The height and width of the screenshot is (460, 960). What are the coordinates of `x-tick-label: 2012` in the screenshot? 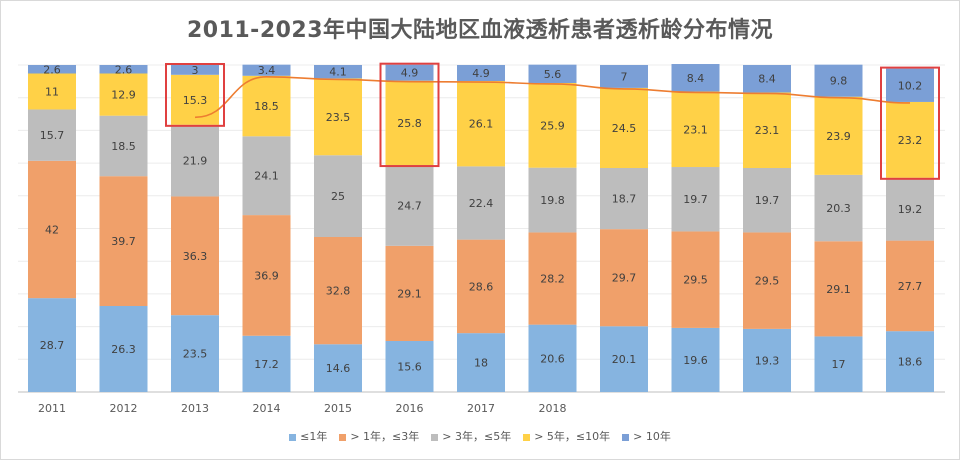 It's located at (124, 408).